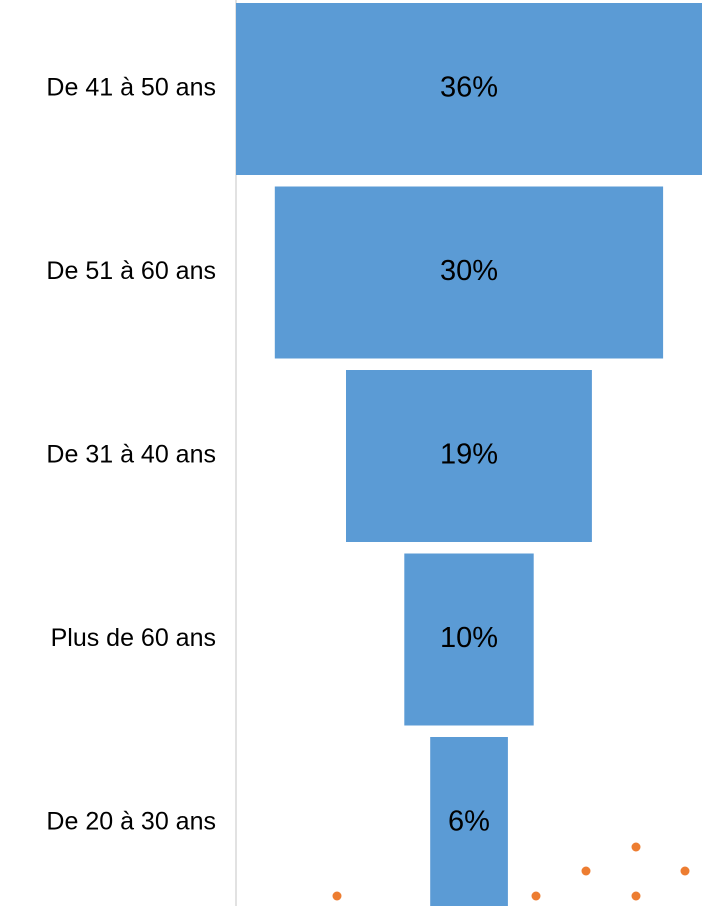  I want to click on category-label: De 20 à 30 ans, so click(131, 822).